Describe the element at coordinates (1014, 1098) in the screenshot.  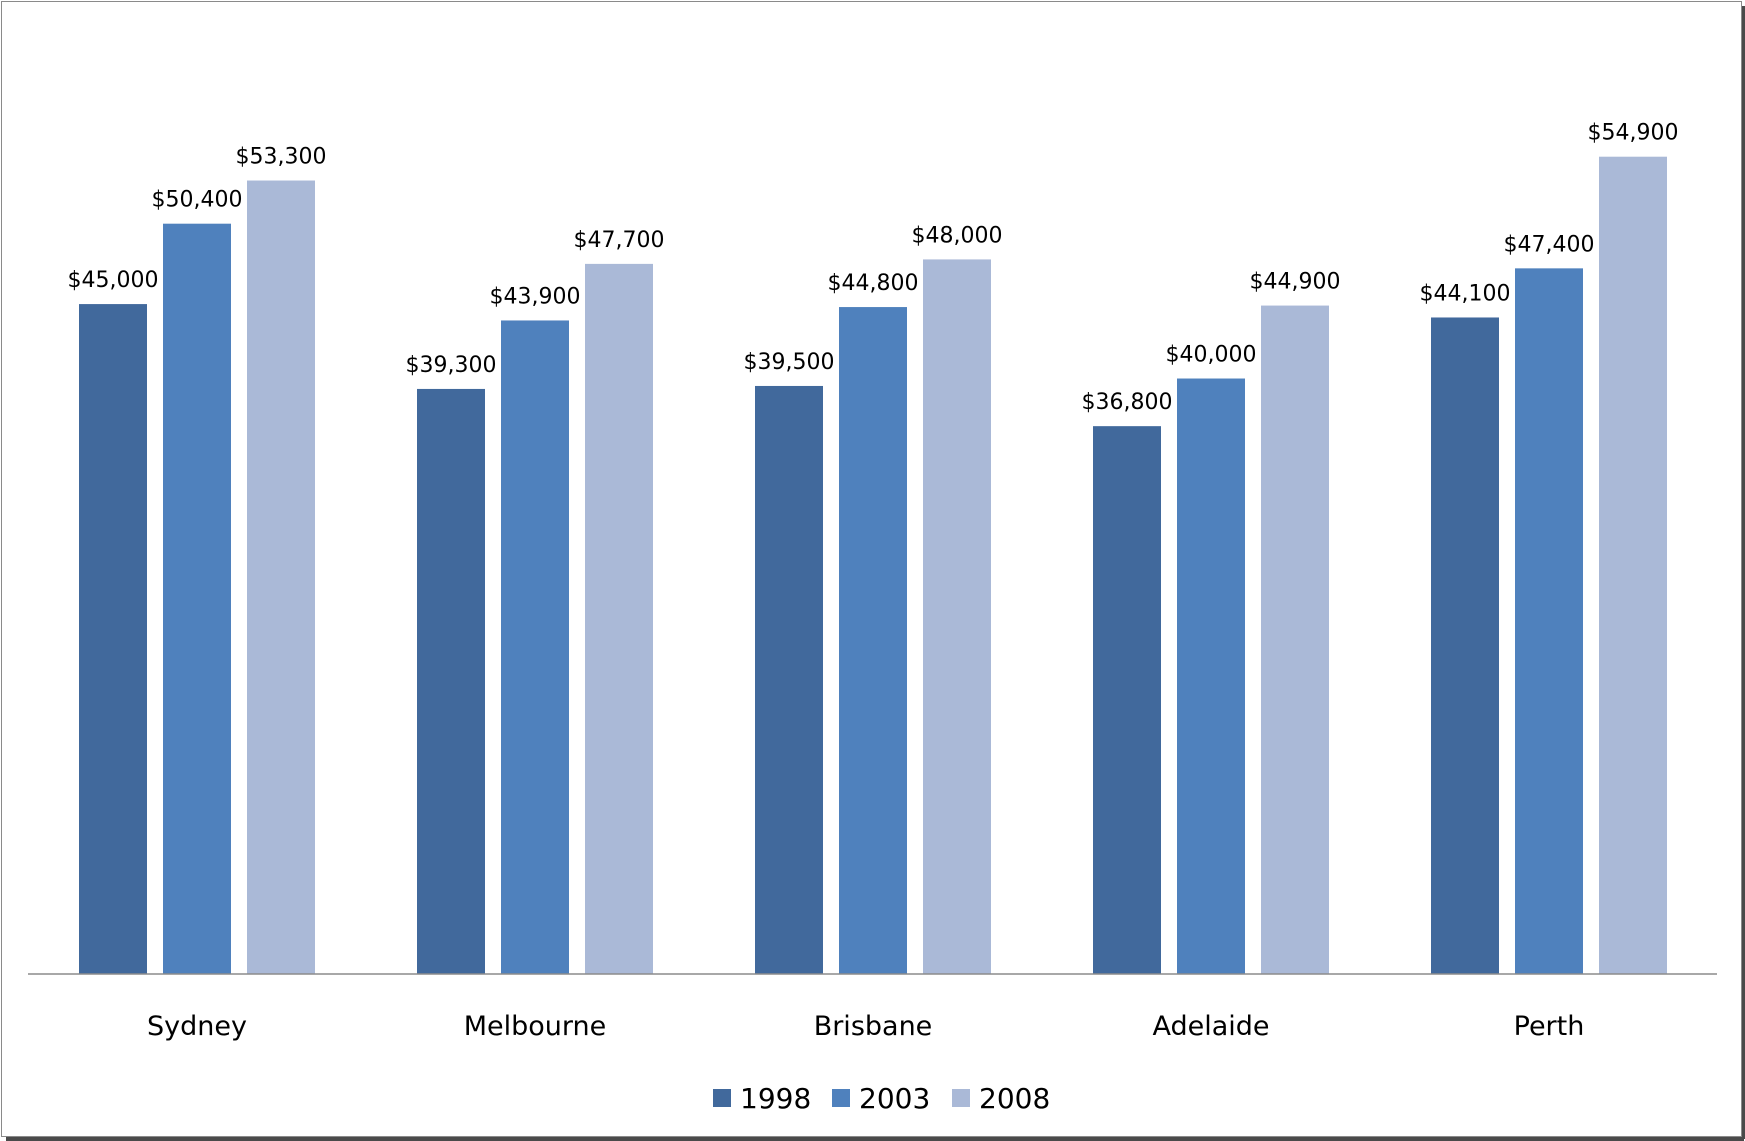
I see `legend-label-2008: 2008` at that location.